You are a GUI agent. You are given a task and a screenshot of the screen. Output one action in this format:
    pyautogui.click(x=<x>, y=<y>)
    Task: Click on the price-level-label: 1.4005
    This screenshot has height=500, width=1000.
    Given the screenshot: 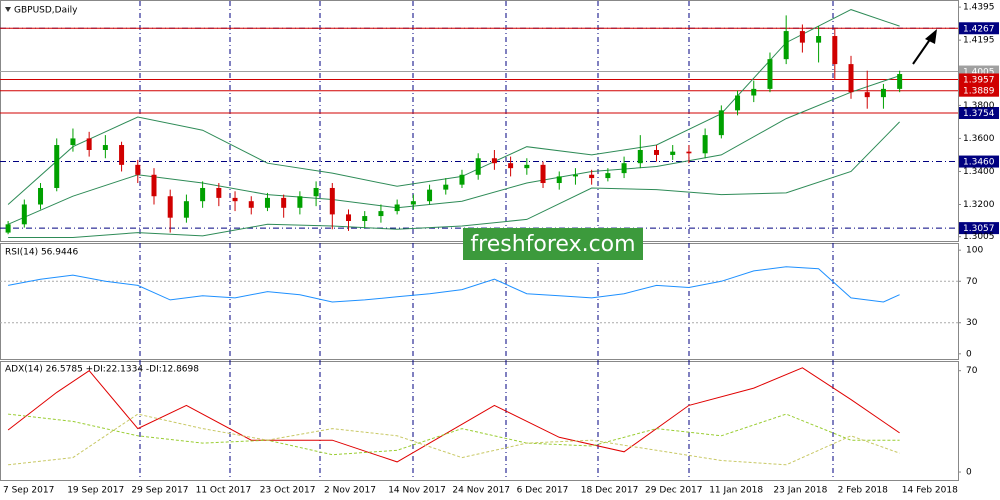 What is the action you would take?
    pyautogui.click(x=979, y=73)
    